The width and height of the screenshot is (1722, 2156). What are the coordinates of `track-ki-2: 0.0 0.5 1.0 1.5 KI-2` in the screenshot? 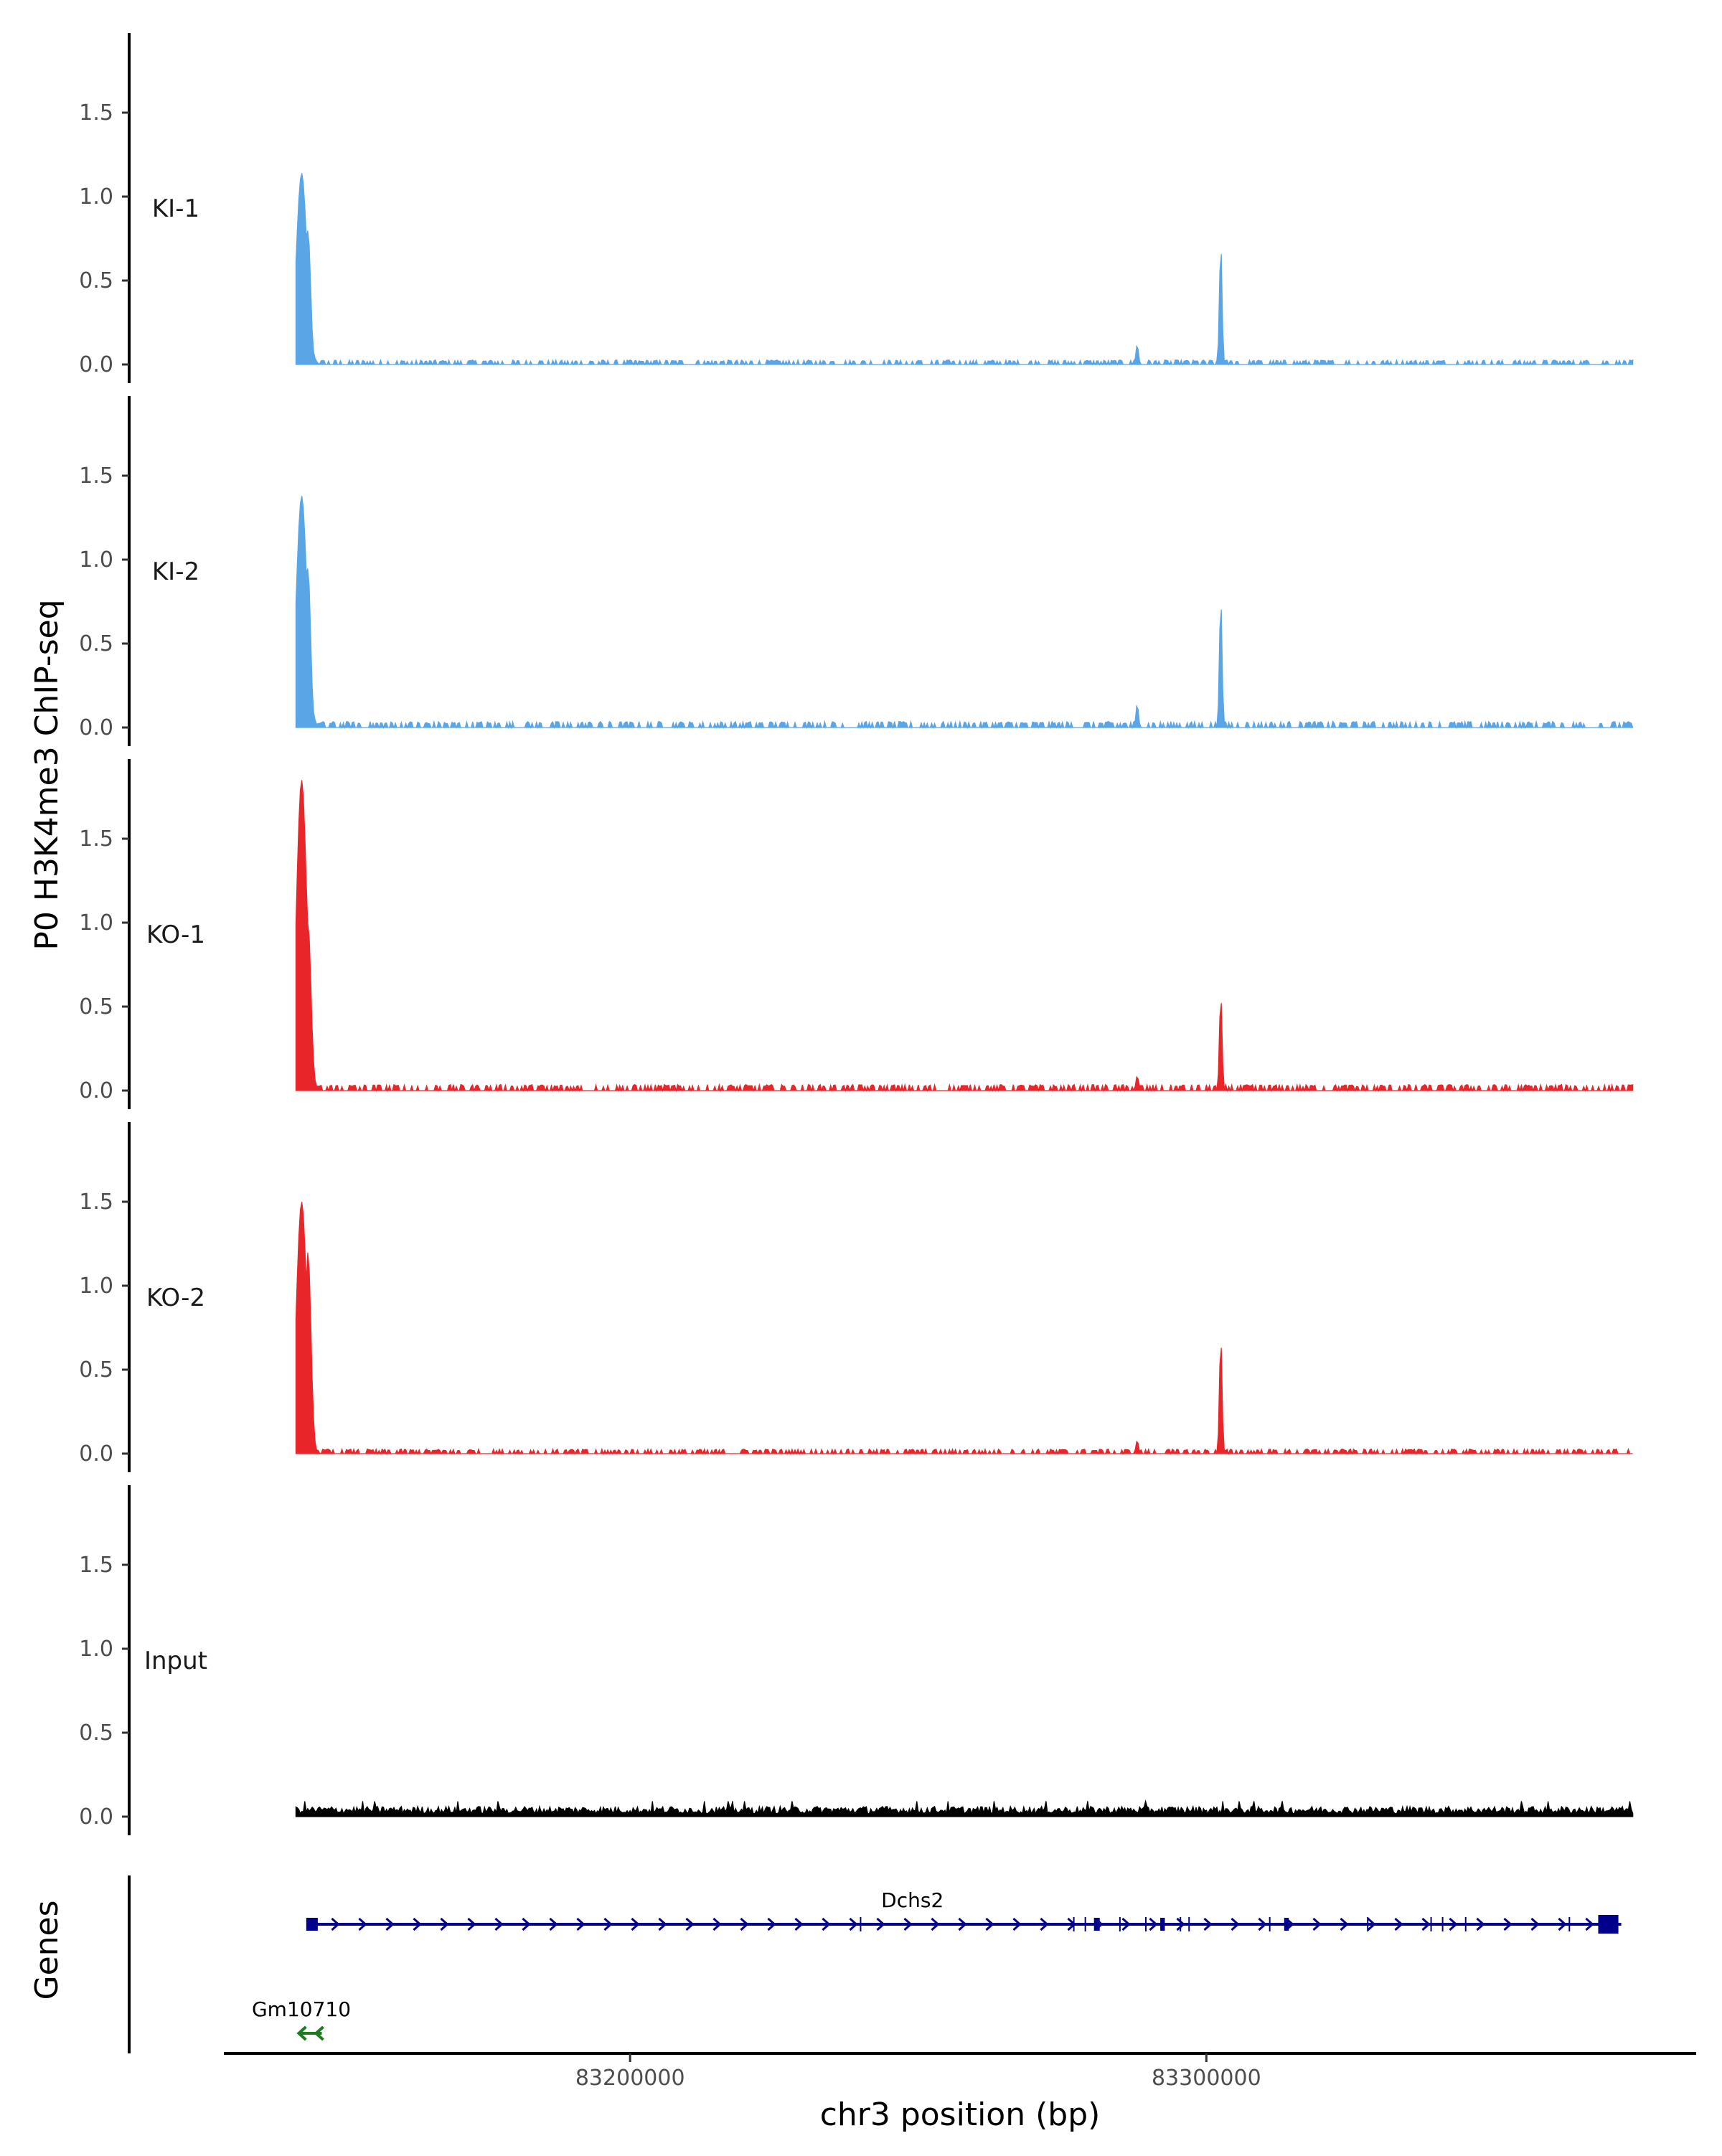 It's located at (857, 571).